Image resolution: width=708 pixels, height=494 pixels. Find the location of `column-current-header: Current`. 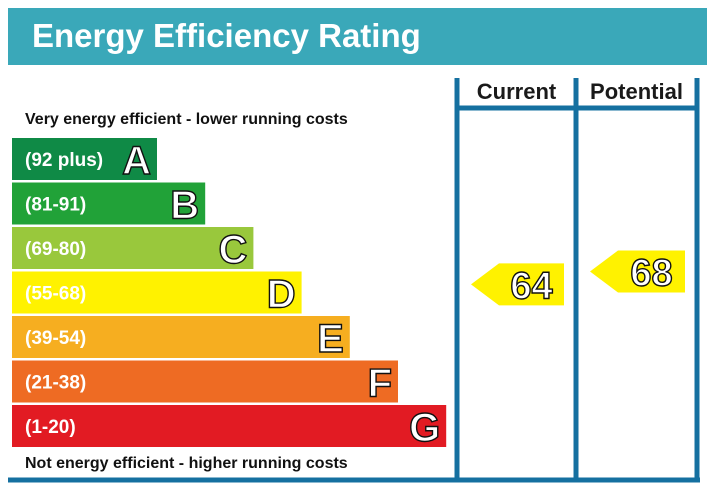

column-current-header: Current is located at coordinates (517, 91).